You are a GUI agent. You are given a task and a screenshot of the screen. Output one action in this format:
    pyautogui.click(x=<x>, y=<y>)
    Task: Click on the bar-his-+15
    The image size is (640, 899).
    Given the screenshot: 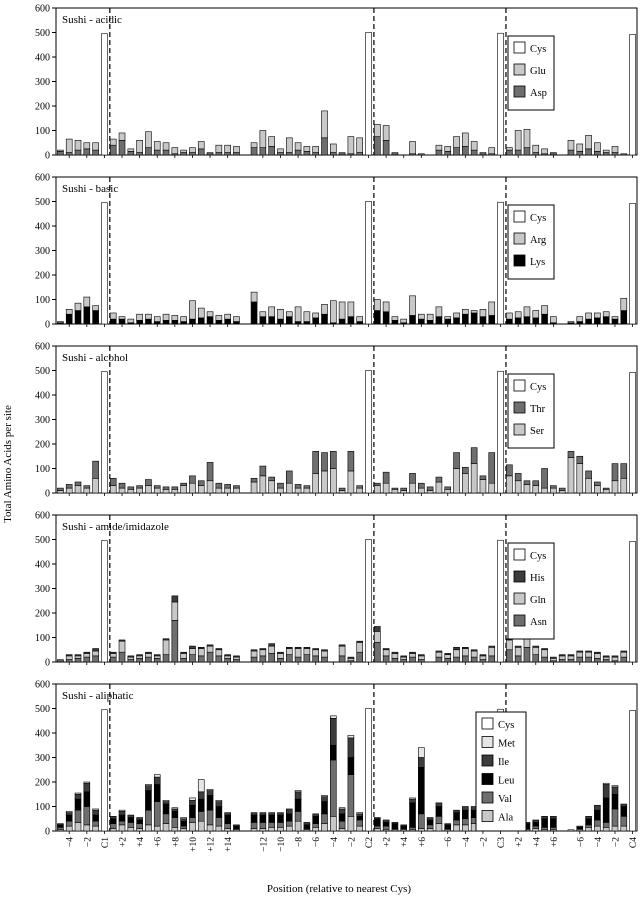 What is the action you would take?
    pyautogui.click(x=236, y=656)
    